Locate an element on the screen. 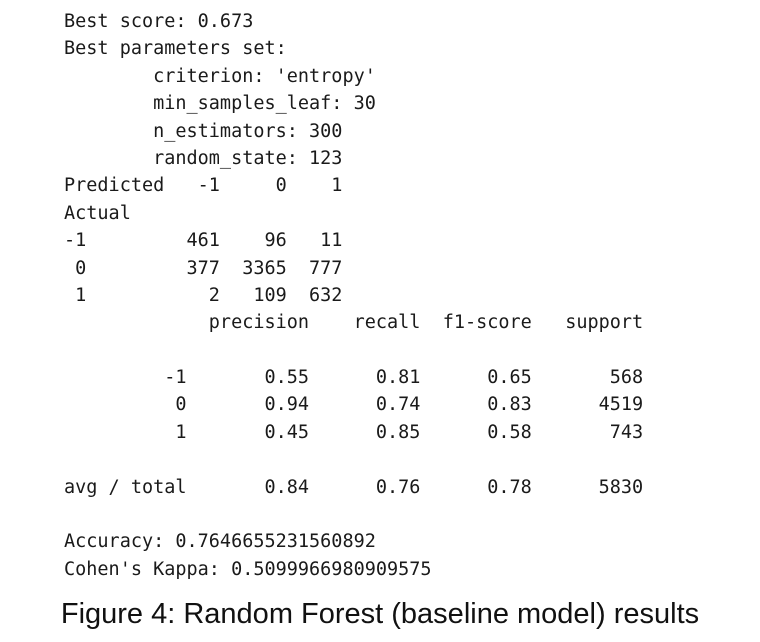 The width and height of the screenshot is (760, 642). classification-report-header: precision recall f1-score support is located at coordinates (354, 323).